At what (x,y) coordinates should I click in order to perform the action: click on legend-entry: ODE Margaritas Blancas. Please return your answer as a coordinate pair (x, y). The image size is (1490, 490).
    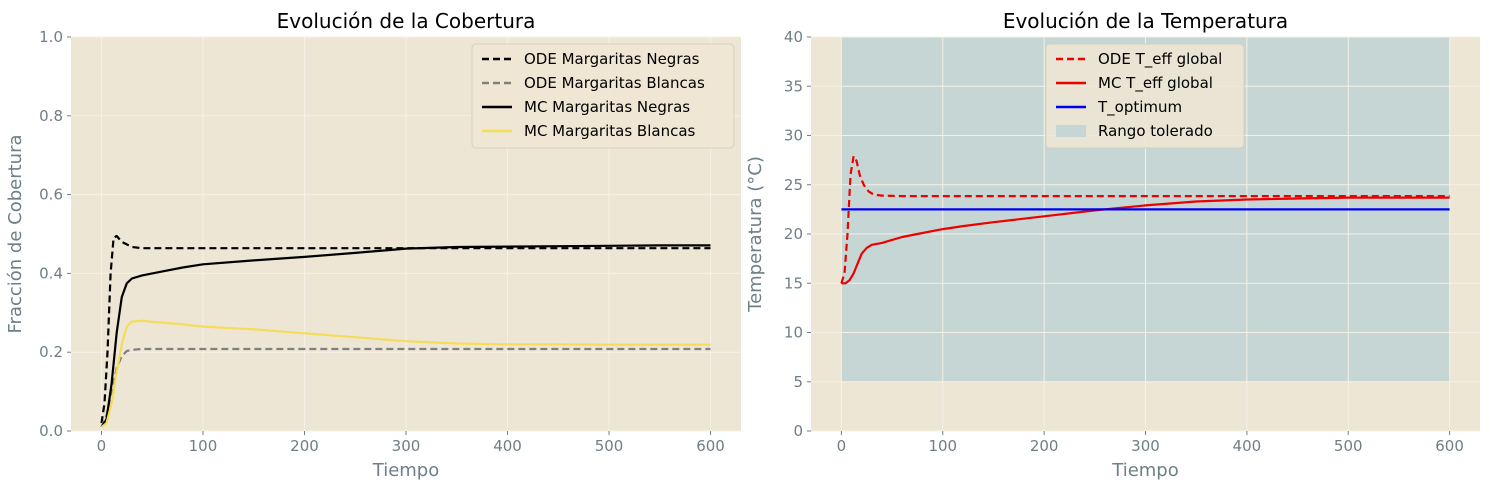
    Looking at the image, I should click on (614, 83).